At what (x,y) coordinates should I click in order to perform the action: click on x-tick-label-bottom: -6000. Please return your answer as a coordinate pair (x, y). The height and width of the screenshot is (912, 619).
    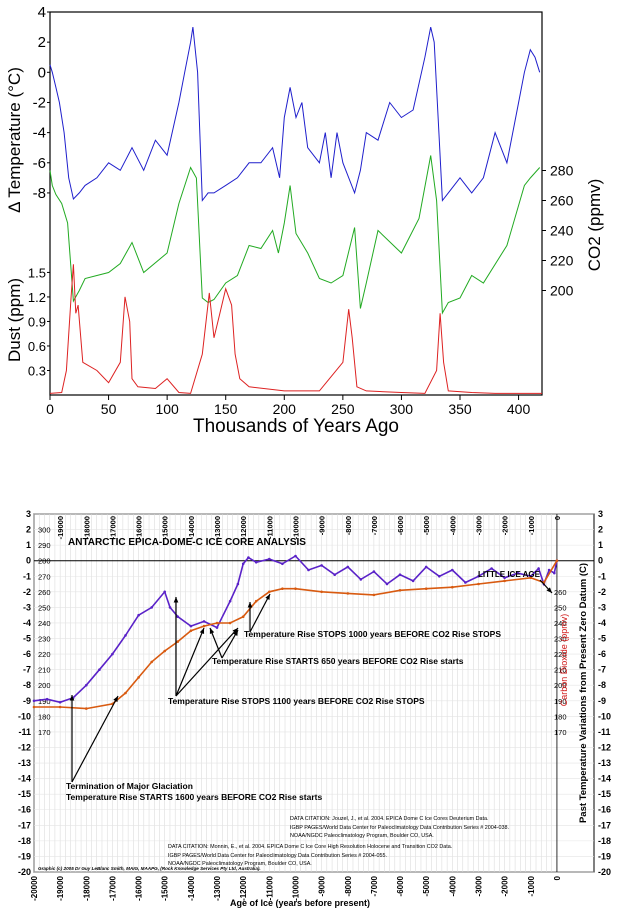
    Looking at the image, I should click on (400, 885).